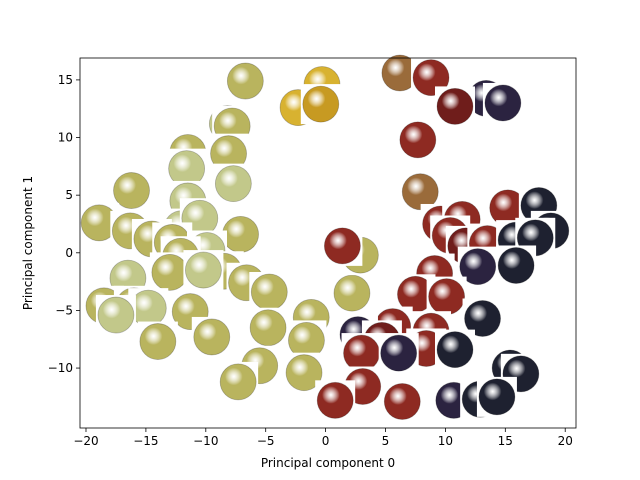 The image size is (640, 480). I want to click on x-tick-label: −20, so click(85, 441).